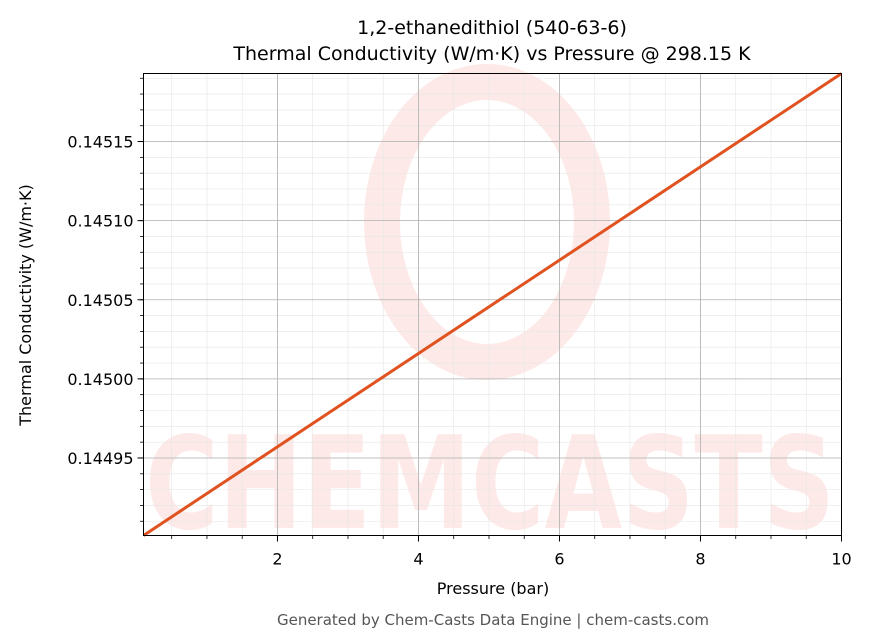 The image size is (869, 644). Describe the element at coordinates (418, 559) in the screenshot. I see `x-tick-label: 4` at that location.